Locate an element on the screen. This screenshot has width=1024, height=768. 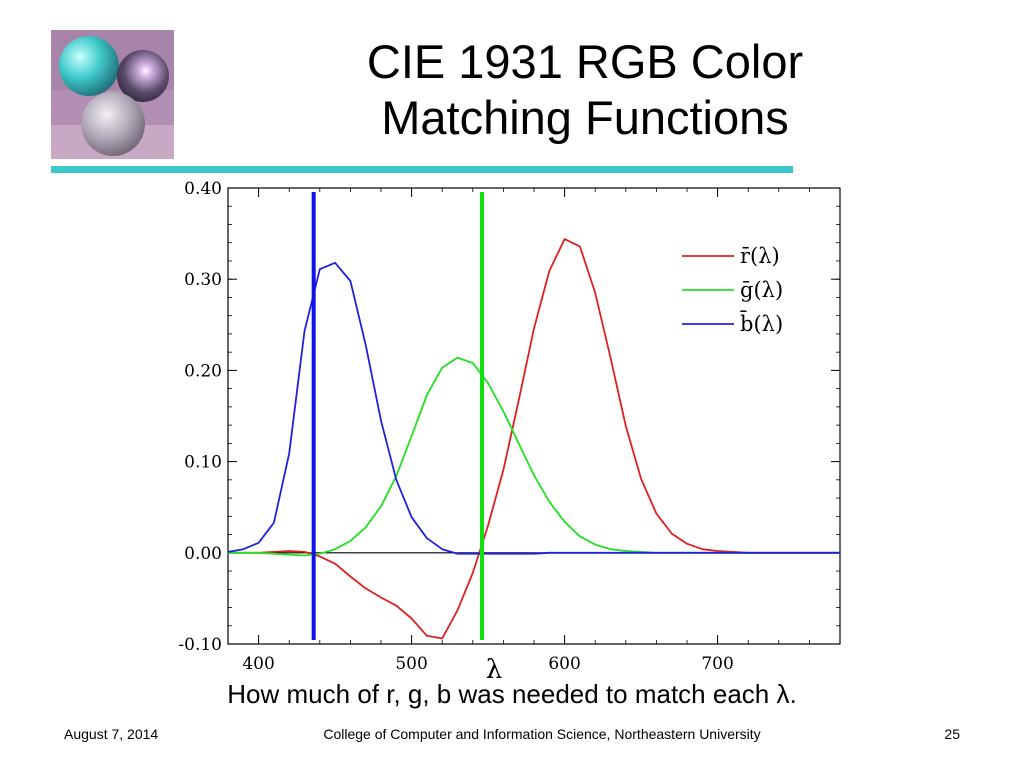
title-line-2: Matching Functions is located at coordinates (585, 117).